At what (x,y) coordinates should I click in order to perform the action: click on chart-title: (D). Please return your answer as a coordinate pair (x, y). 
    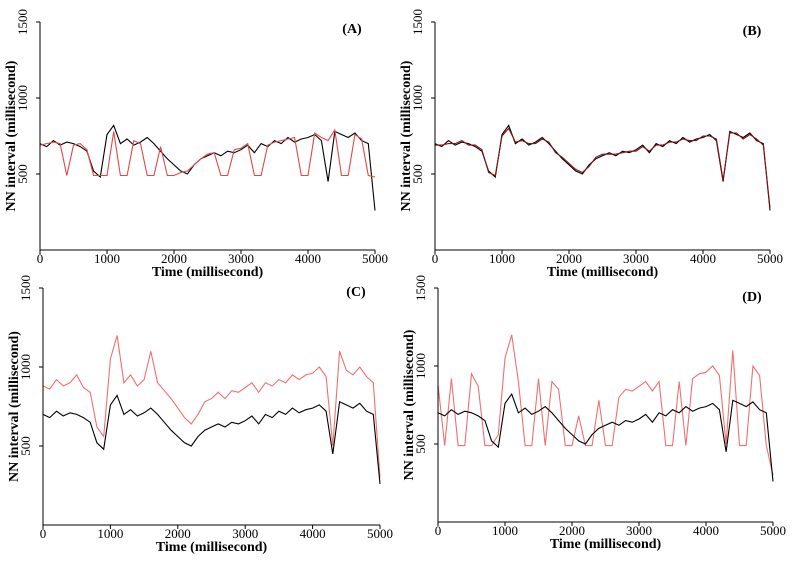
    Looking at the image, I should click on (752, 297).